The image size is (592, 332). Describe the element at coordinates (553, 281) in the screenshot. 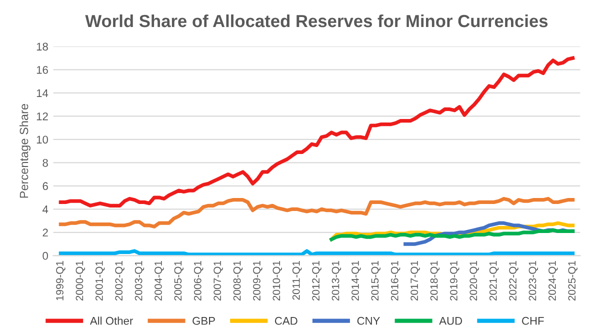

I see `x-tick-label: 2024-Q1` at that location.